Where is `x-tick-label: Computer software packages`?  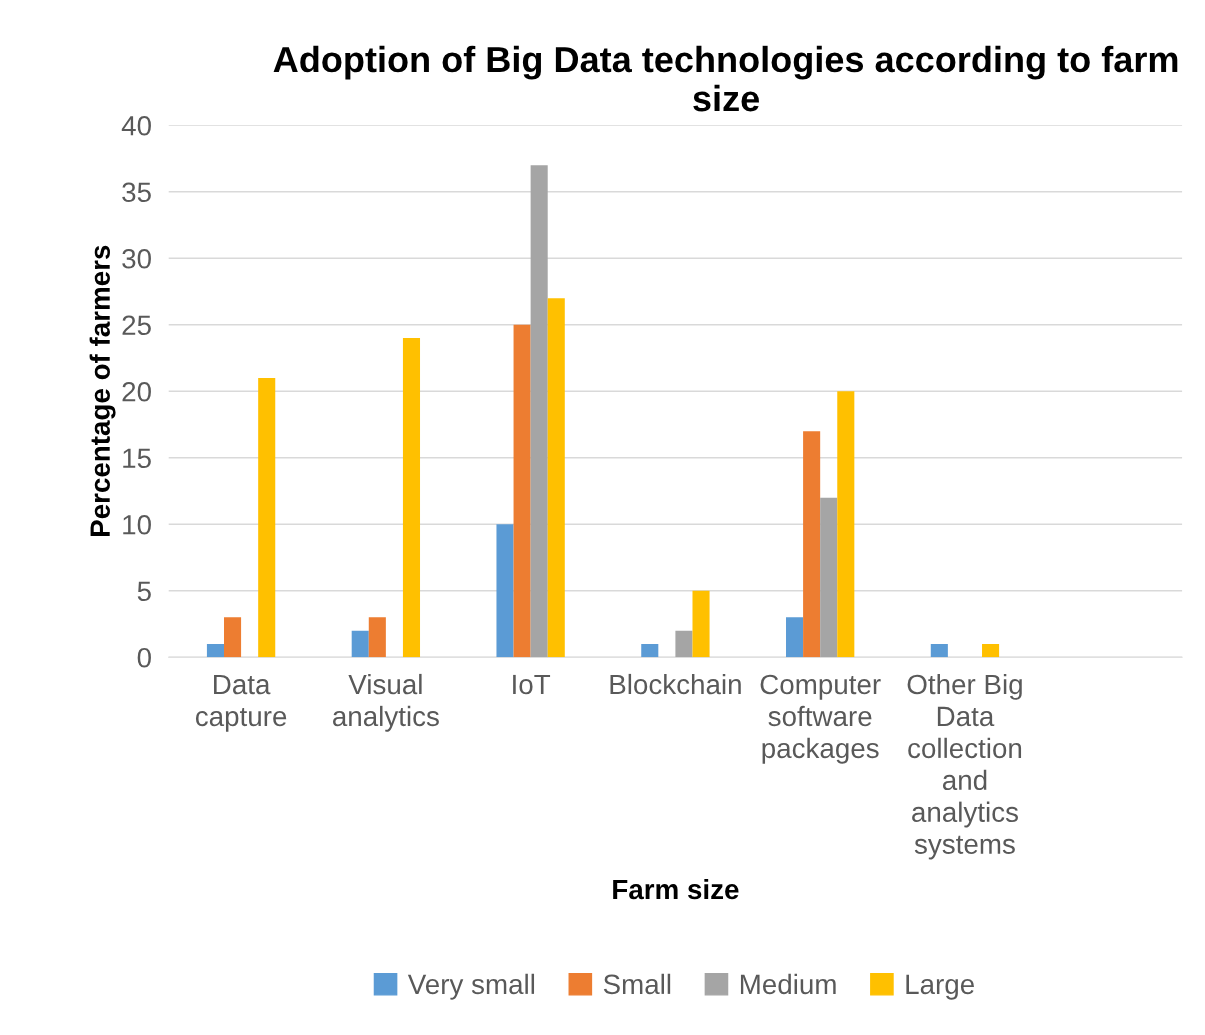
x-tick-label: Computer software packages is located at coordinates (820, 719).